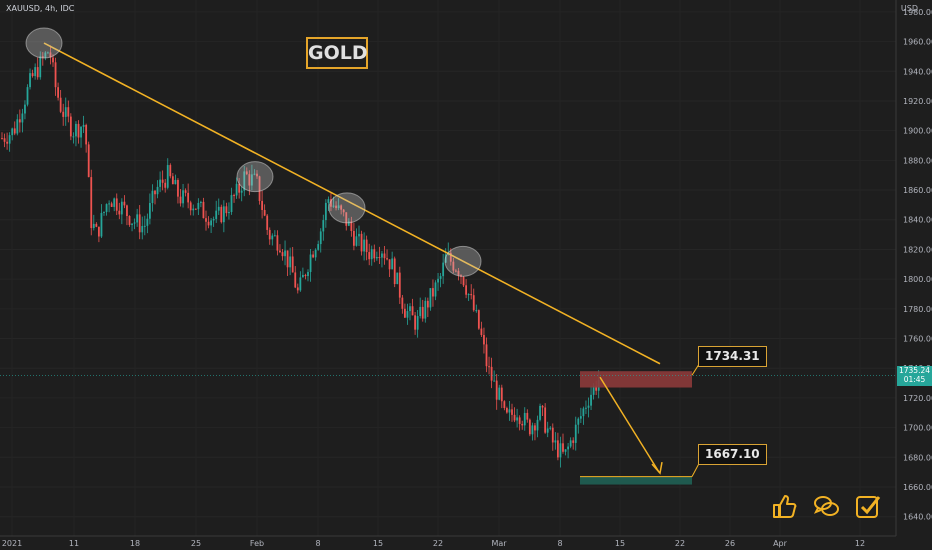  What do you see at coordinates (135, 543) in the screenshot?
I see `x-tick-label: 18` at bounding box center [135, 543].